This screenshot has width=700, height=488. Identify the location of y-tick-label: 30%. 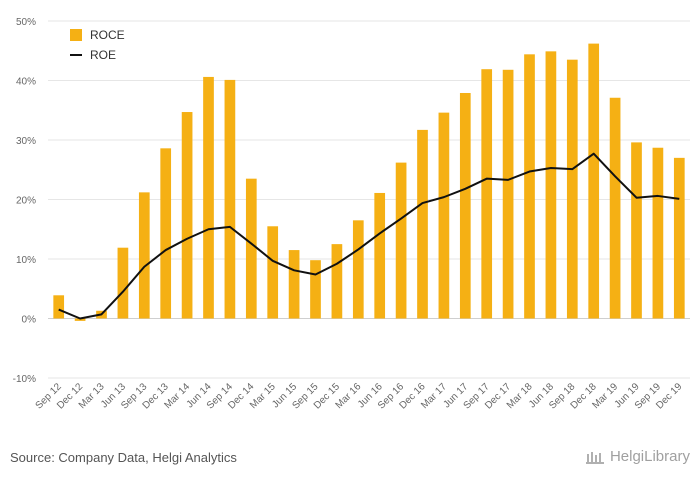
(26, 141).